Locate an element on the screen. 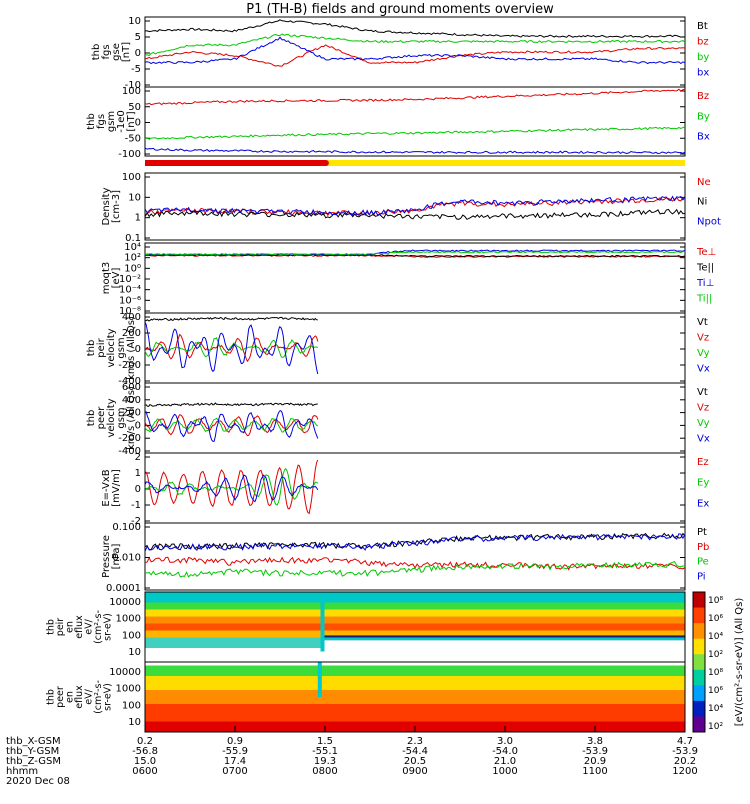 Image resolution: width=750 pixels, height=804 pixels. series-Ey is located at coordinates (231, 486).